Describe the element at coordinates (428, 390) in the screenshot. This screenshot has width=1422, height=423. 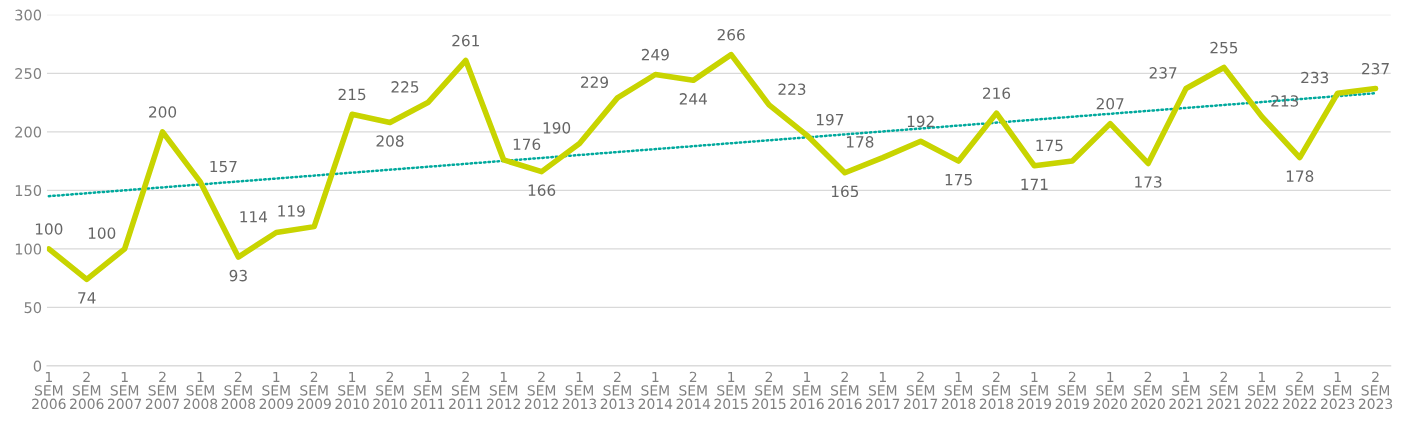
I see `x-tick-label: 1 SEM 2011` at that location.